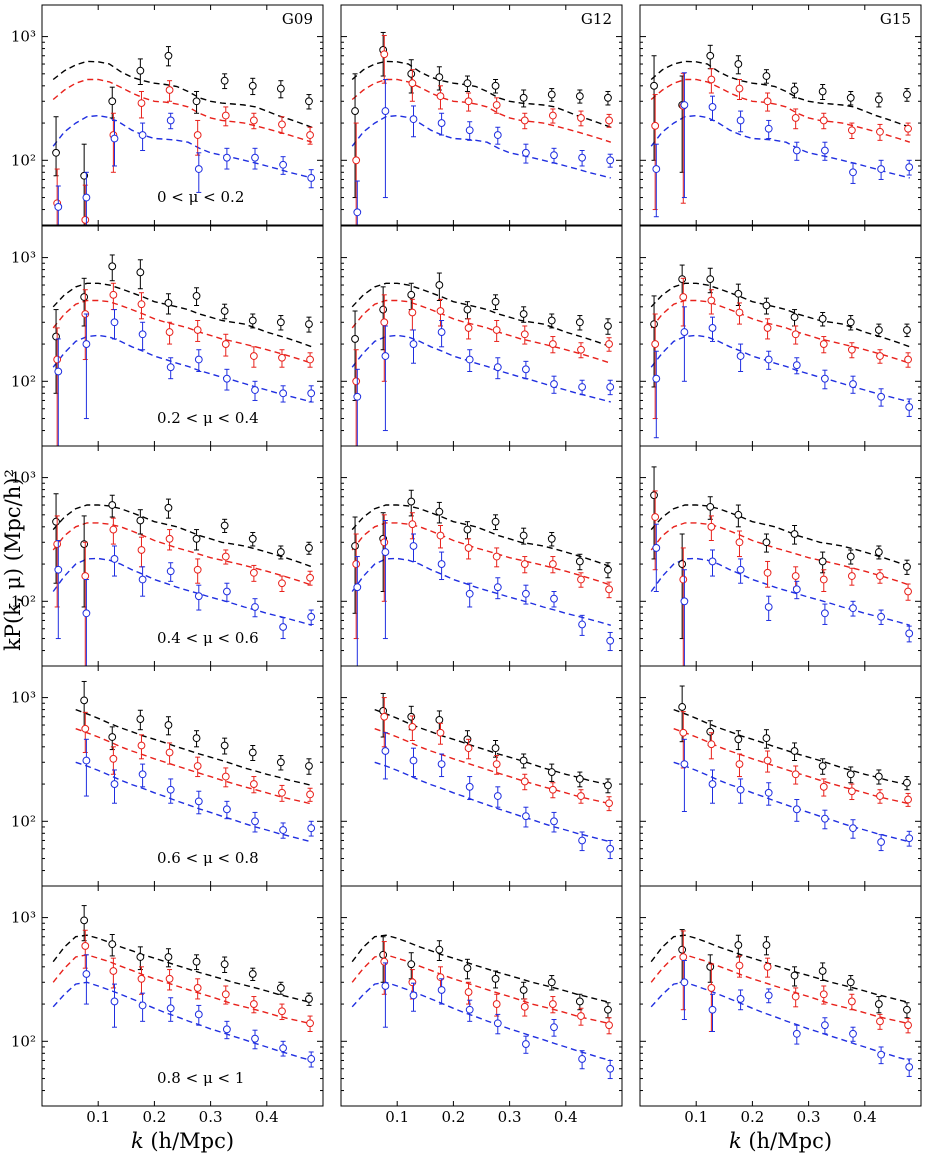 The height and width of the screenshot is (1156, 926). I want to click on field-label: G15, so click(895, 19).